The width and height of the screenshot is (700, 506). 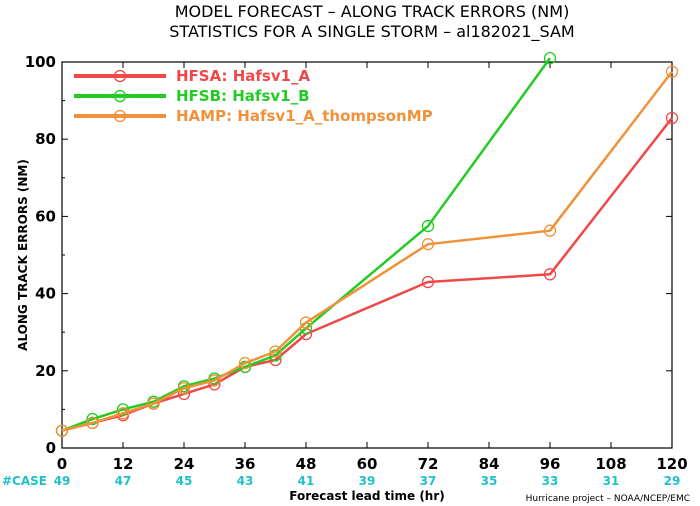 I want to click on x-tick-label: 12, so click(x=123, y=464).